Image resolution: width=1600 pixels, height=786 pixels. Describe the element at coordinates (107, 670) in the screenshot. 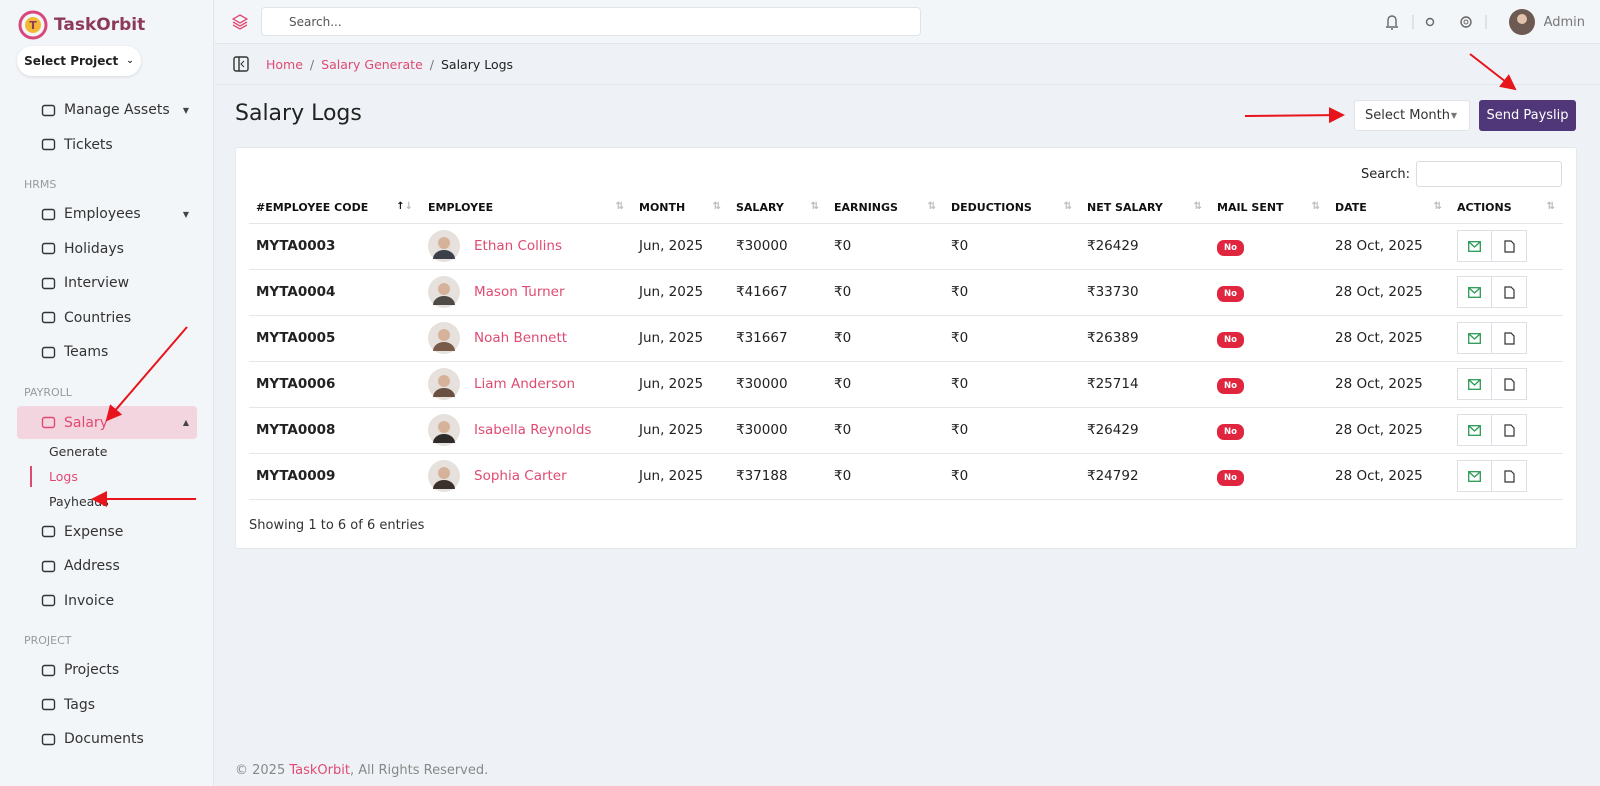

I see `nav-item: Projects` at that location.